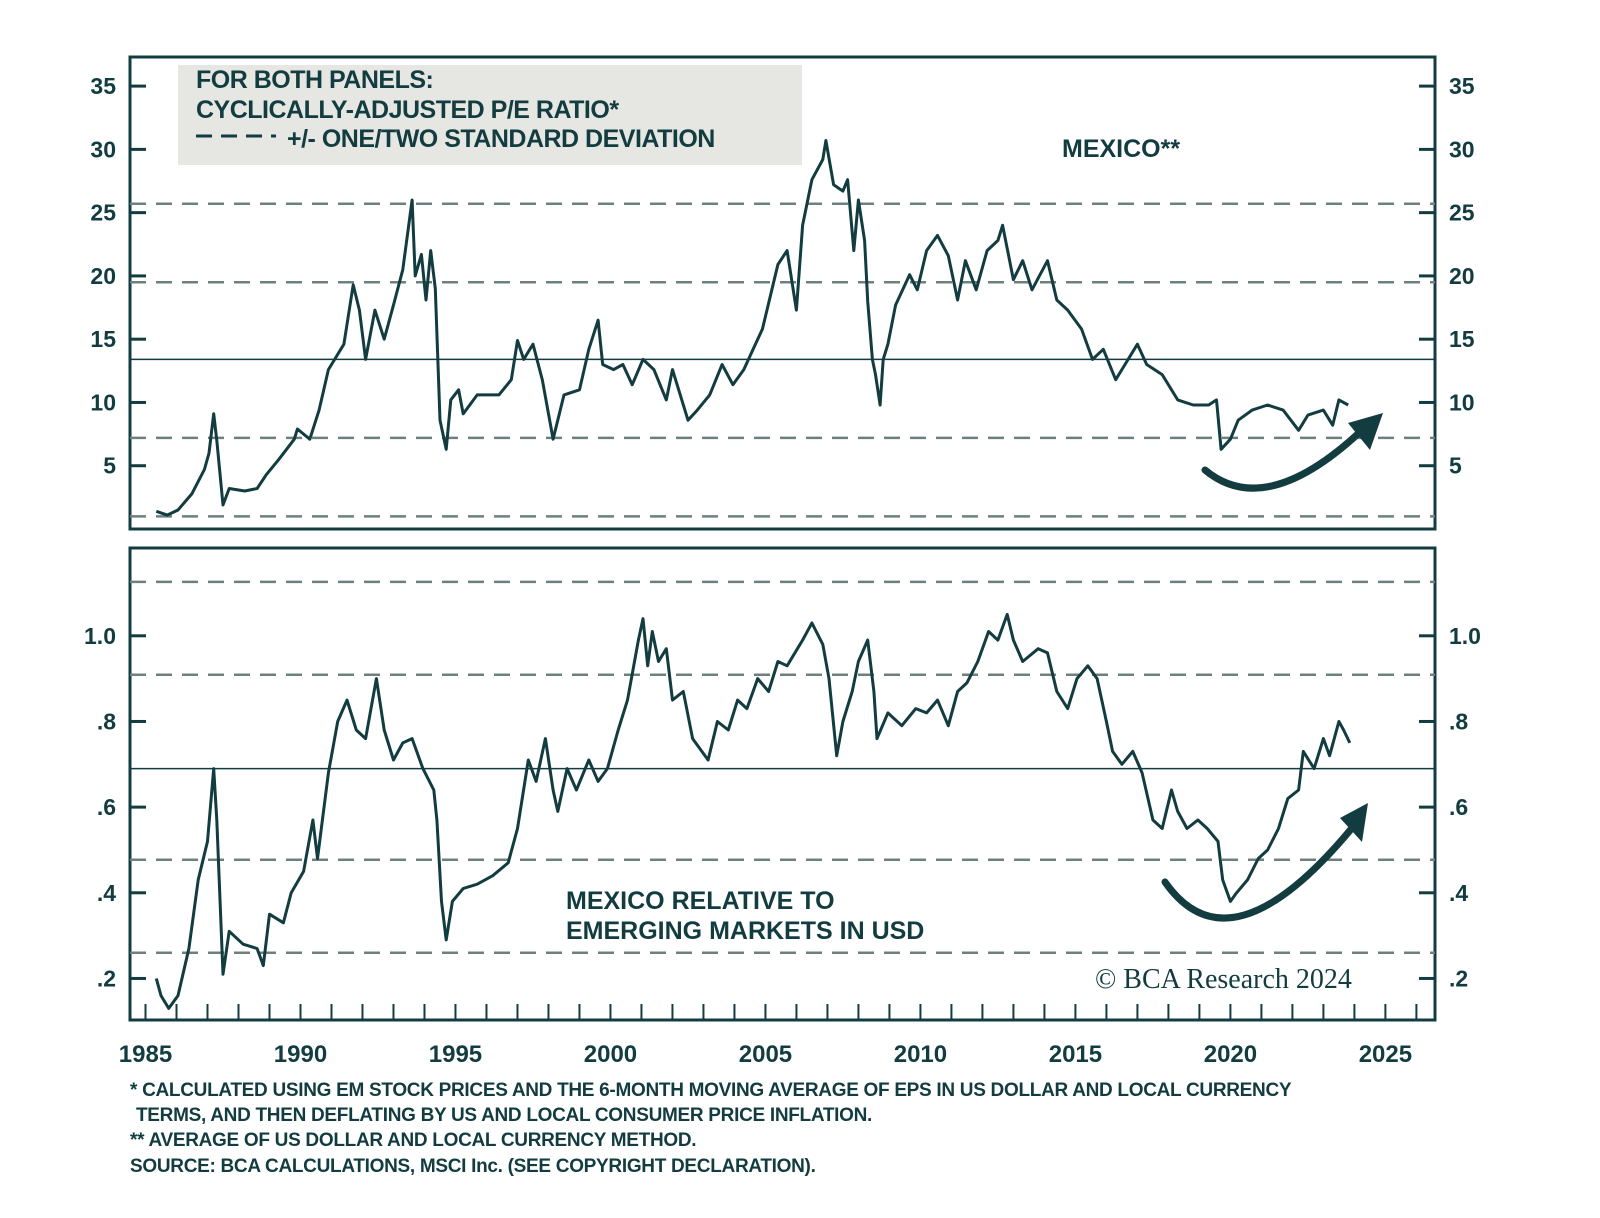  Describe the element at coordinates (106, 978) in the screenshot. I see `bottom-y-tick-label-left: .2` at that location.